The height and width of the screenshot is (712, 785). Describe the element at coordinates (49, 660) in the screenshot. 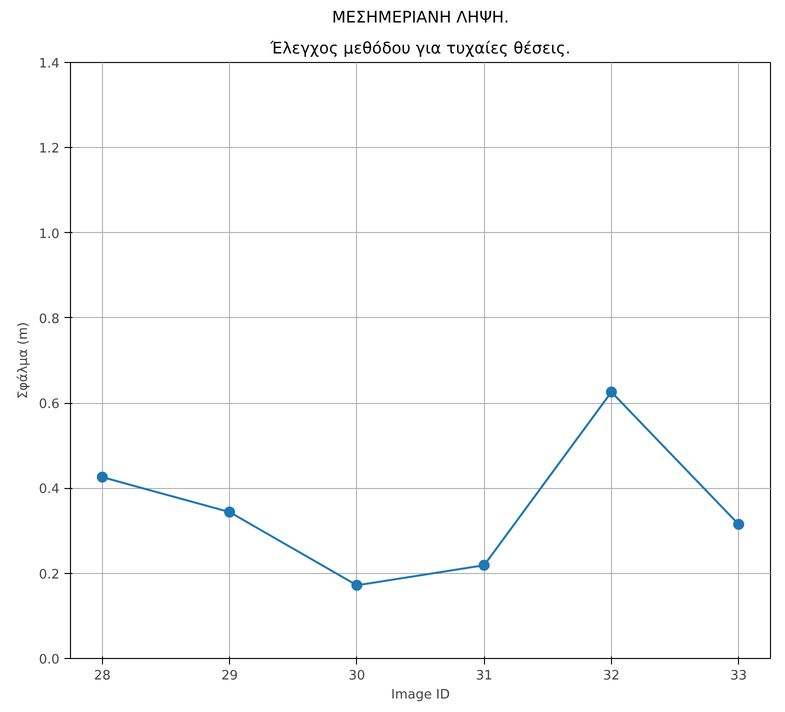

I see `y-tick-label: 0.0` at that location.